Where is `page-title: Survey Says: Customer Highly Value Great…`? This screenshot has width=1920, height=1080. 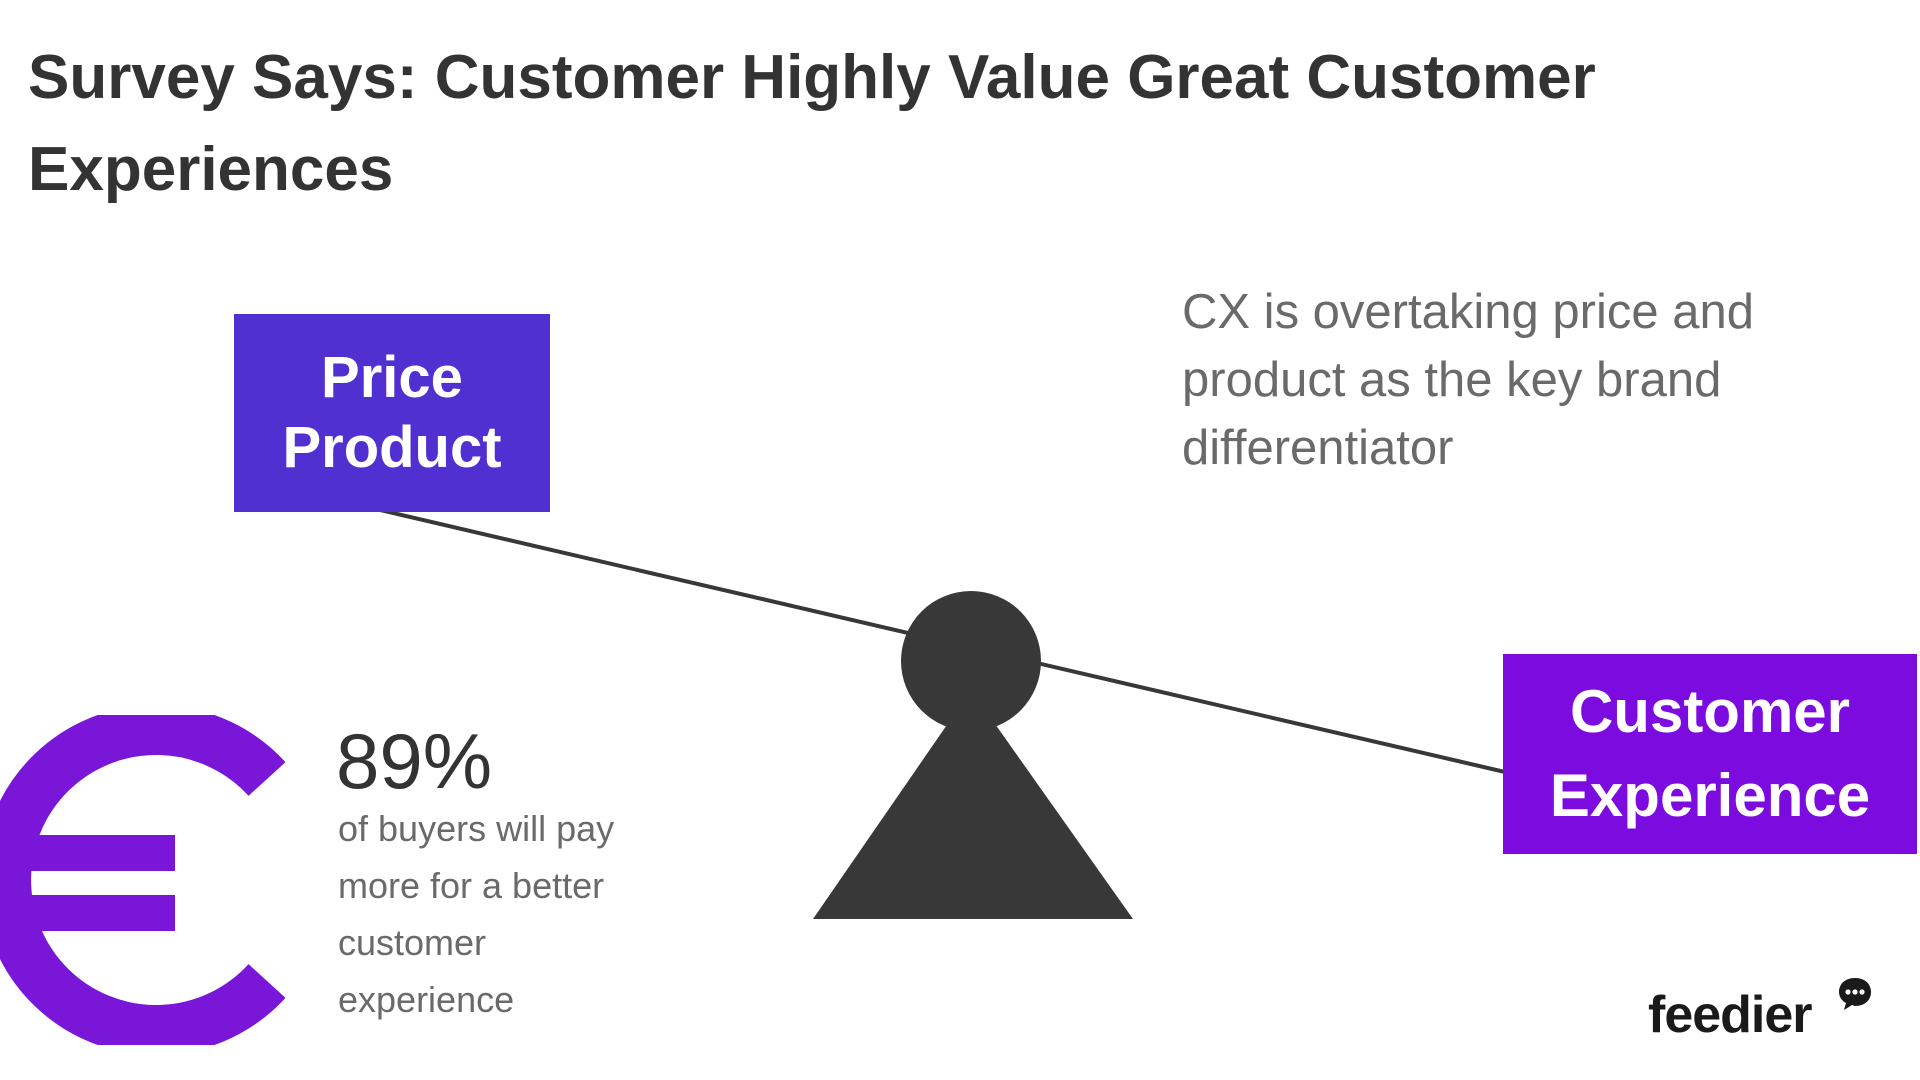 page-title: Survey Says: Customer Highly Value Great… is located at coordinates (812, 123).